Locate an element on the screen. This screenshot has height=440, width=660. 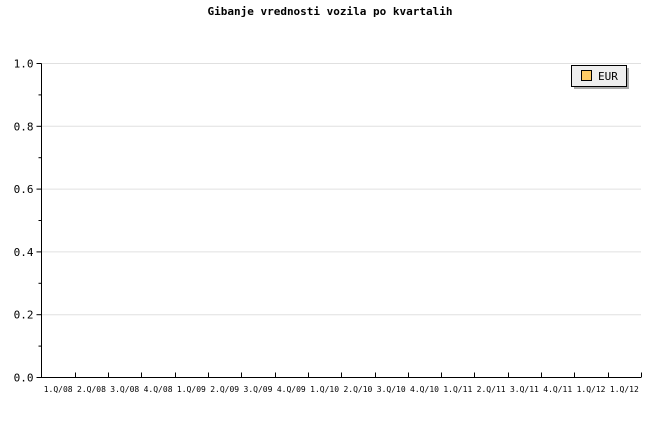
x-tick-label: 4.Q/10 is located at coordinates (424, 389).